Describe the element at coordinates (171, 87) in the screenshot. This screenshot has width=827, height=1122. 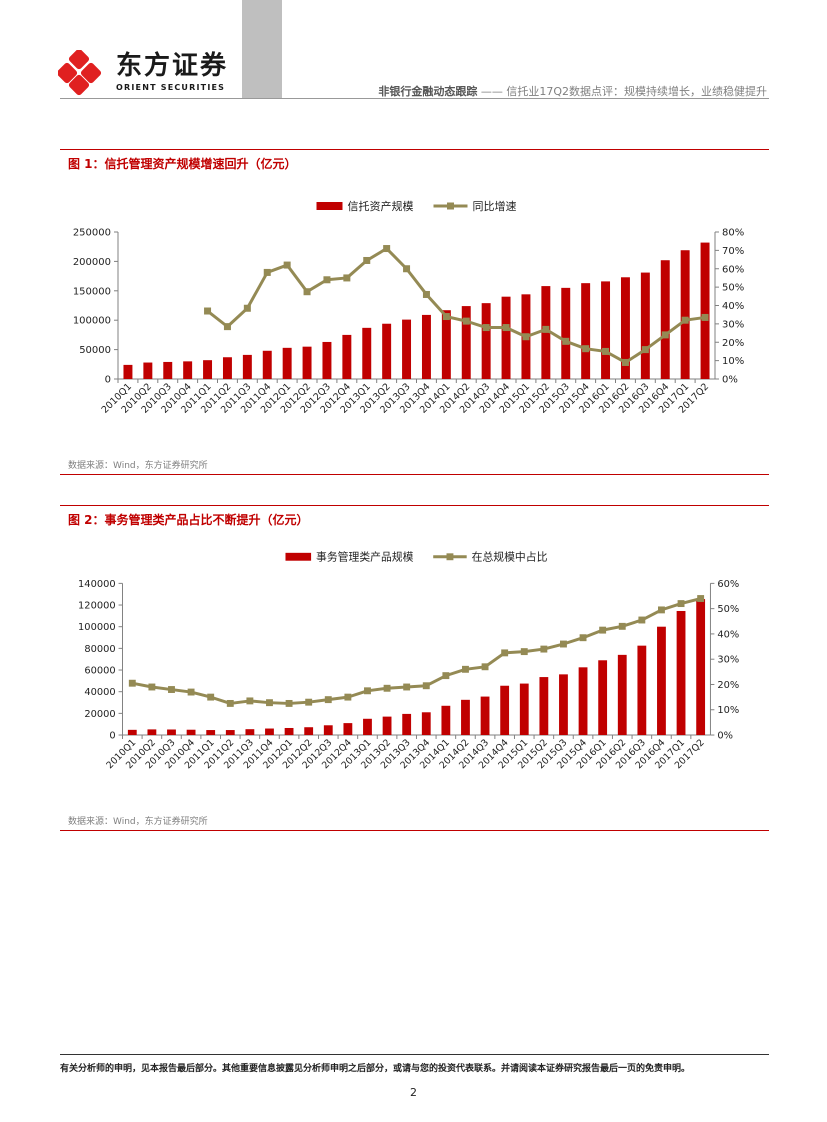
I see `logo-text-en: ORIENT SECURITIES` at that location.